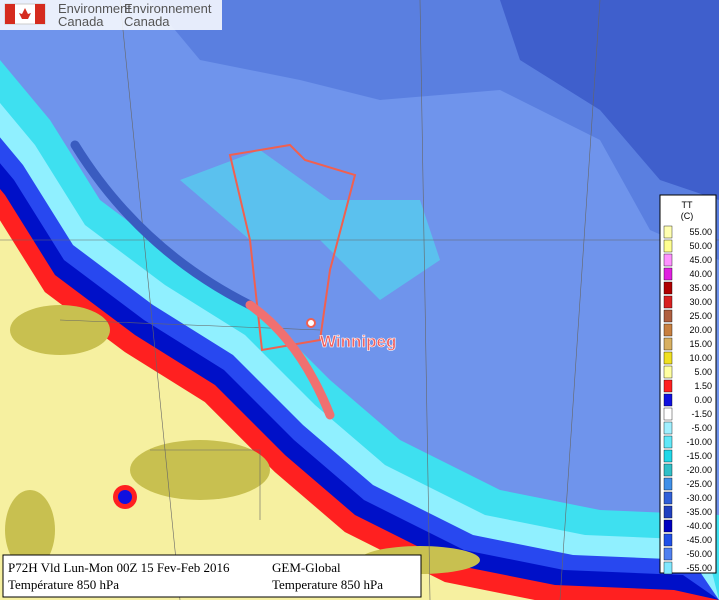 This screenshot has width=719, height=600. I want to click on cold-spot, so click(125, 497).